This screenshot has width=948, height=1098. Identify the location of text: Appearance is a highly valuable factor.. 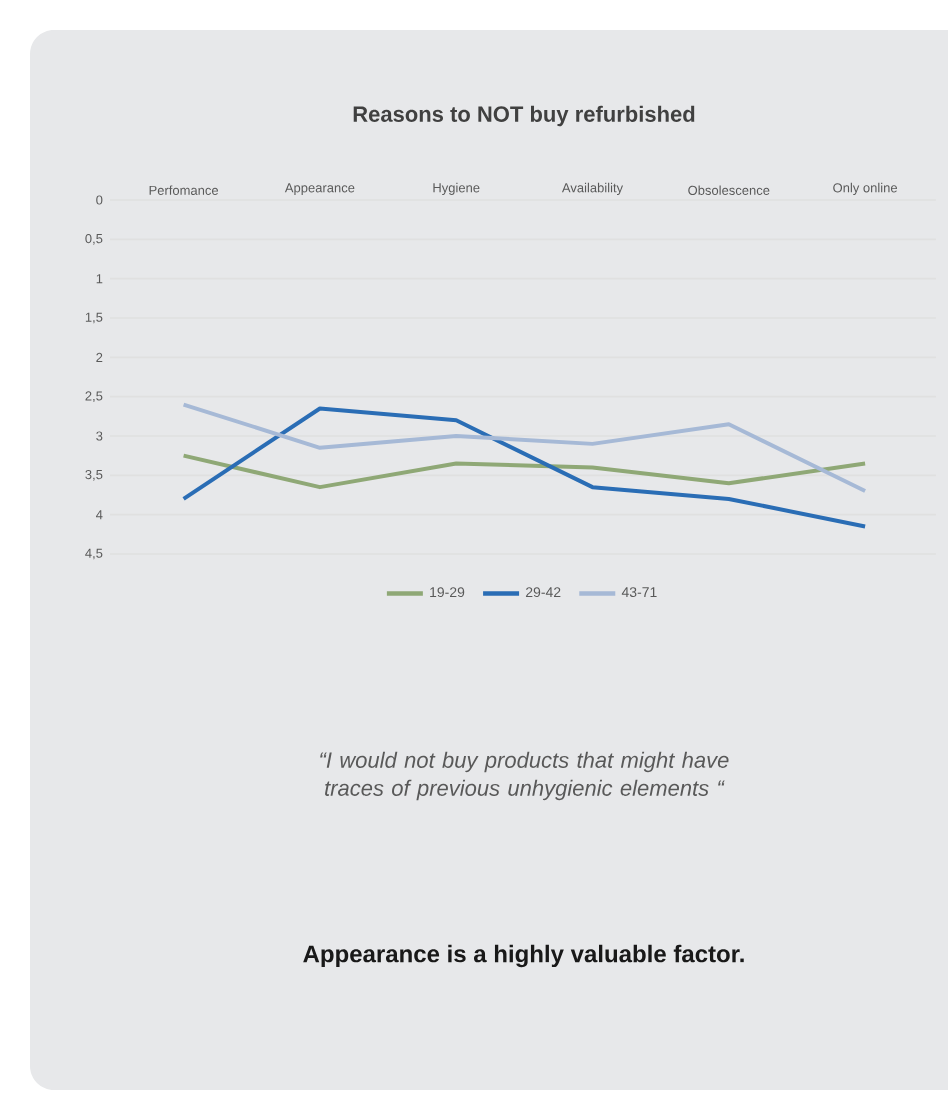
(523, 956).